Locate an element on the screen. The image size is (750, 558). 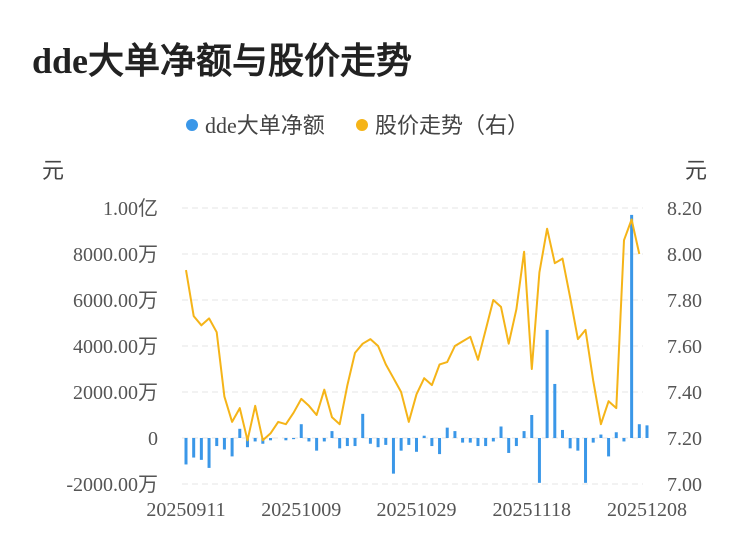
right-tick-label: 7.20 is located at coordinates (684, 439).